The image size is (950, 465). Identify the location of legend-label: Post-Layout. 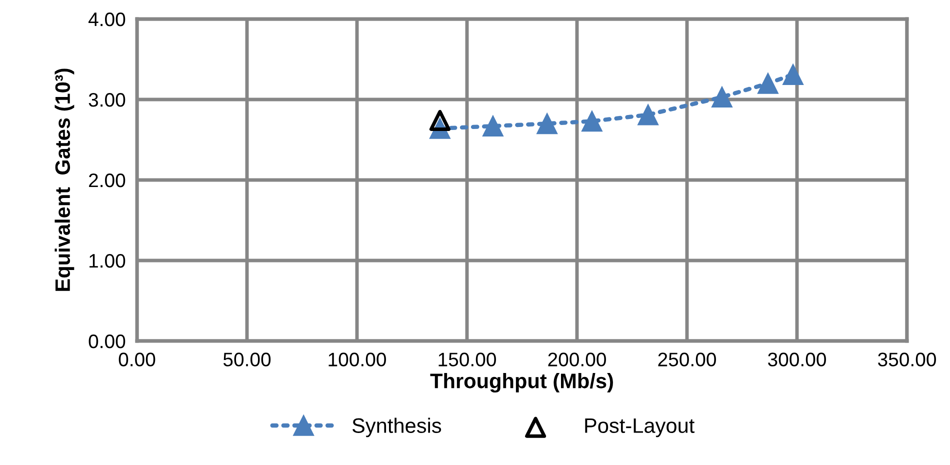
(640, 428).